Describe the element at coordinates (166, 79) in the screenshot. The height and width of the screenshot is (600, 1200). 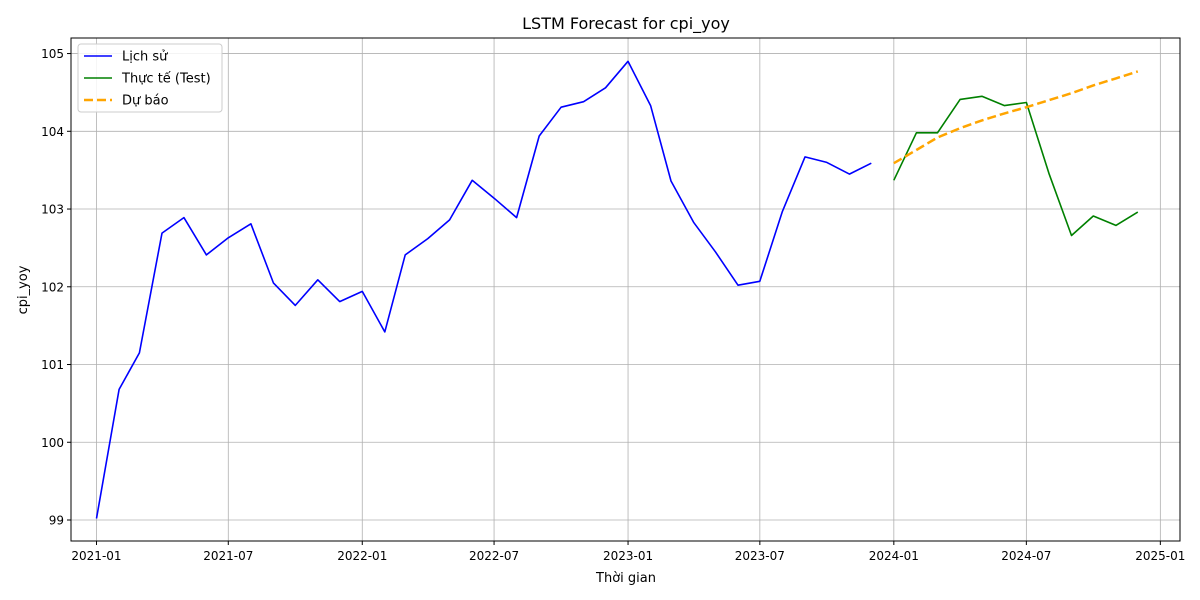
I see `legend-label-2: Thực tế (Test)` at that location.